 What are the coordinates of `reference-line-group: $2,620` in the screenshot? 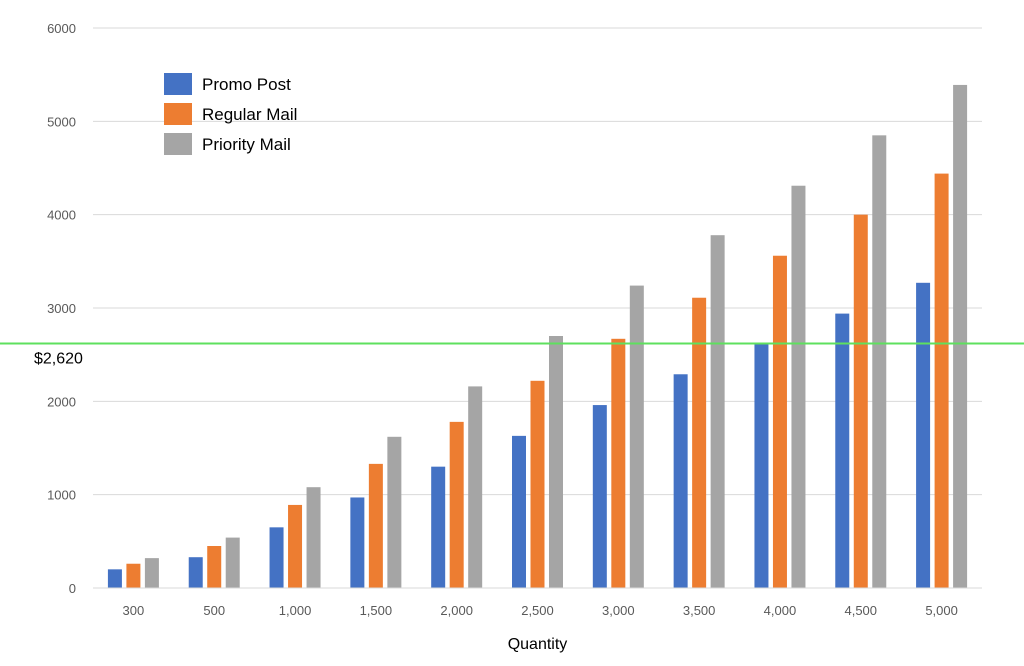 It's located at (512, 354).